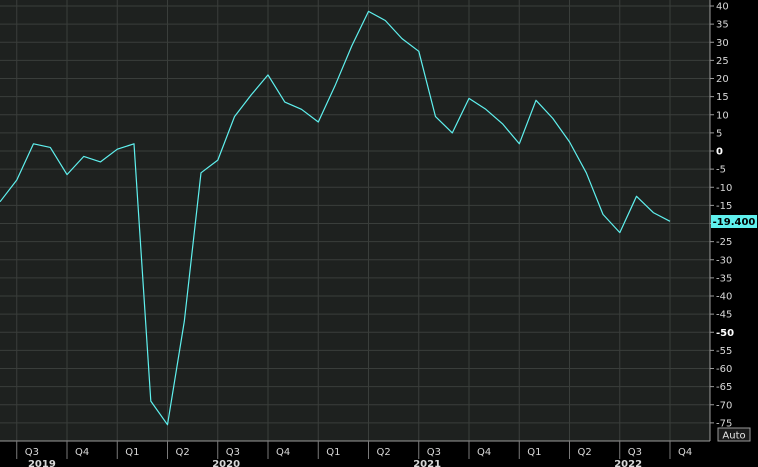 This screenshot has height=467, width=758. What do you see at coordinates (722, 79) in the screenshot?
I see `y-tick-label: 20` at bounding box center [722, 79].